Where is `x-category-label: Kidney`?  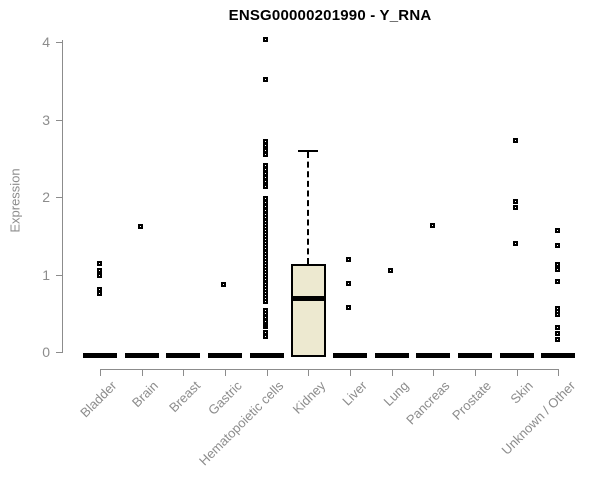 x-category-label: Kidney is located at coordinates (308, 397).